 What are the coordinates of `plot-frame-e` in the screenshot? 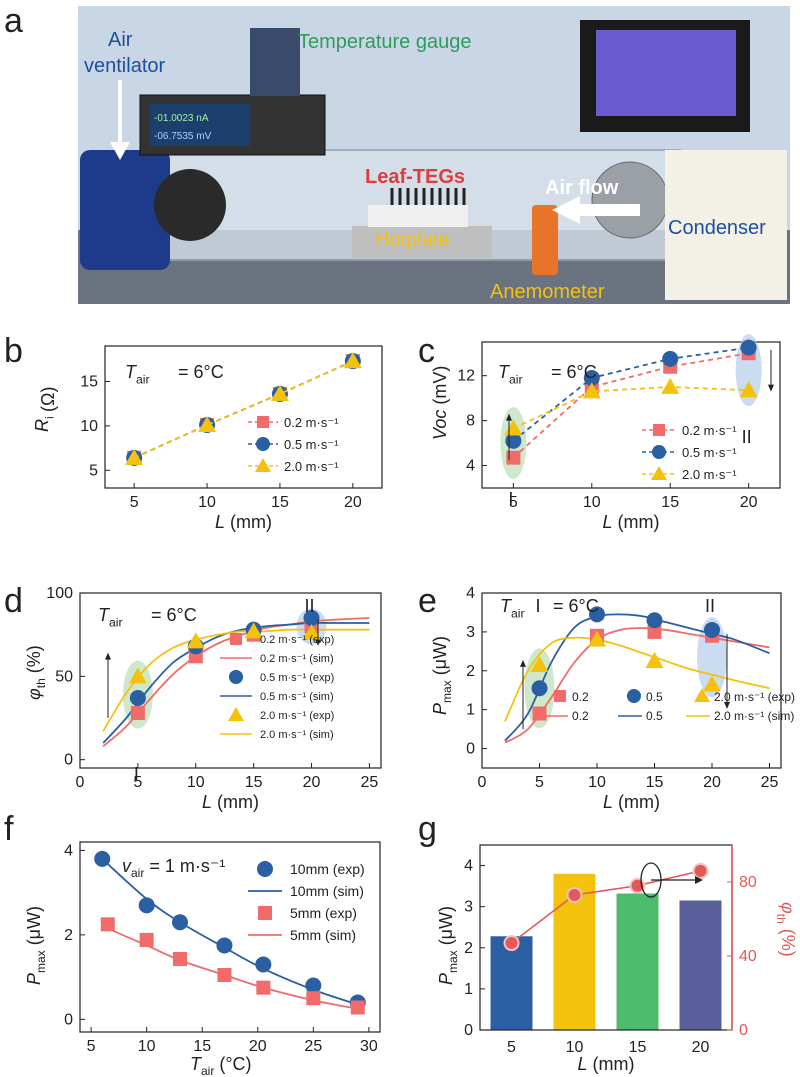 It's located at (631, 680).